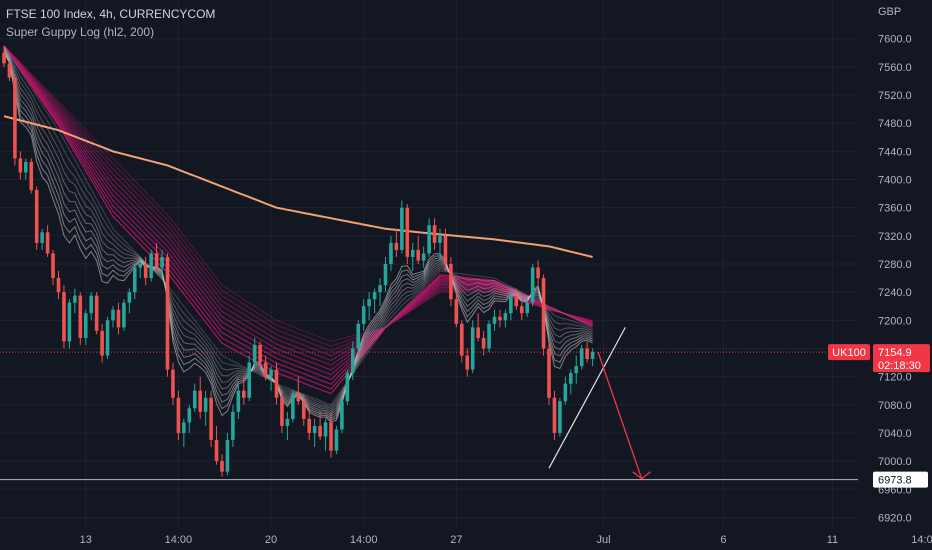  Describe the element at coordinates (895, 321) in the screenshot. I see `price-tick-label: 7200.0` at that location.